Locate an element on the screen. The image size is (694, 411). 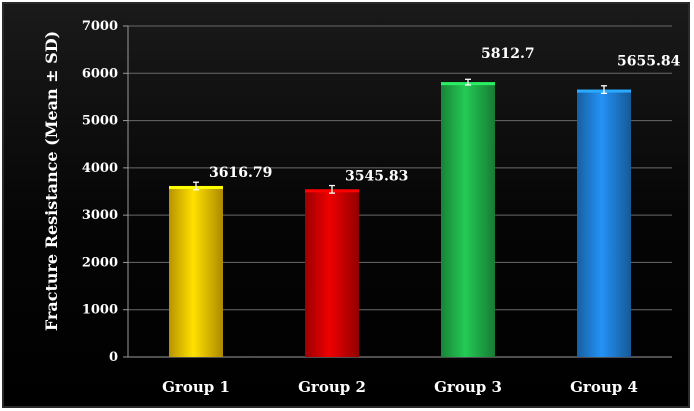
y-axis-title: Fracture Resistance (Mean ± SD) is located at coordinates (51, 181).